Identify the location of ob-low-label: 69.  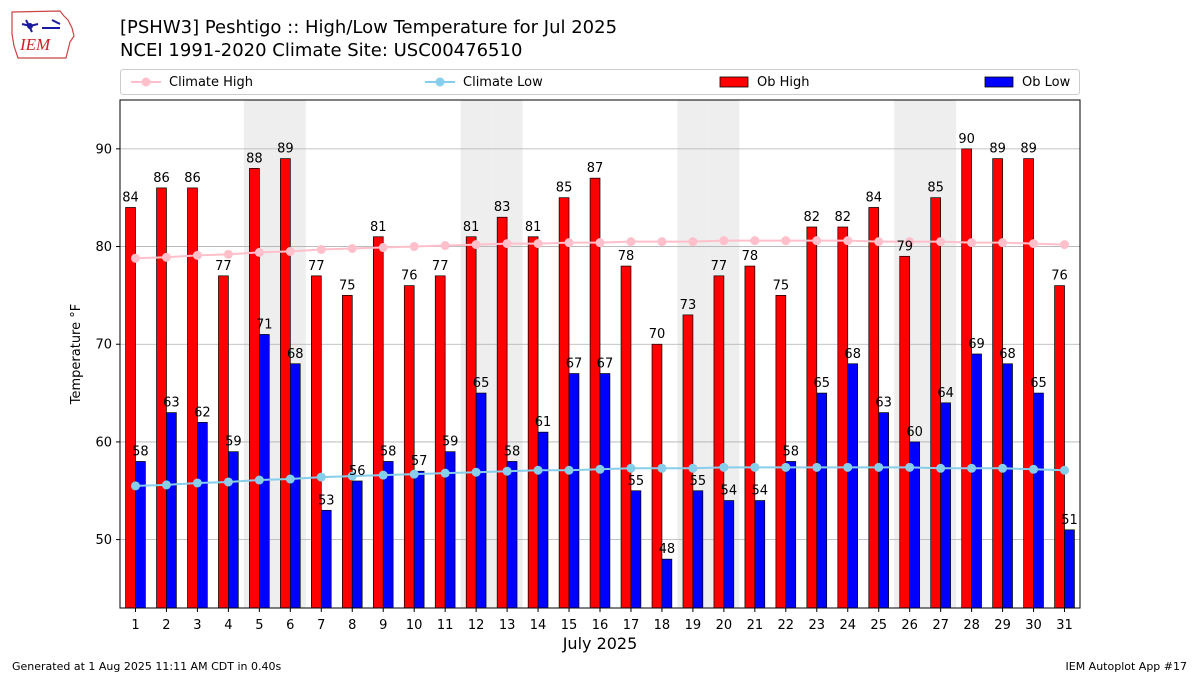
(976, 344).